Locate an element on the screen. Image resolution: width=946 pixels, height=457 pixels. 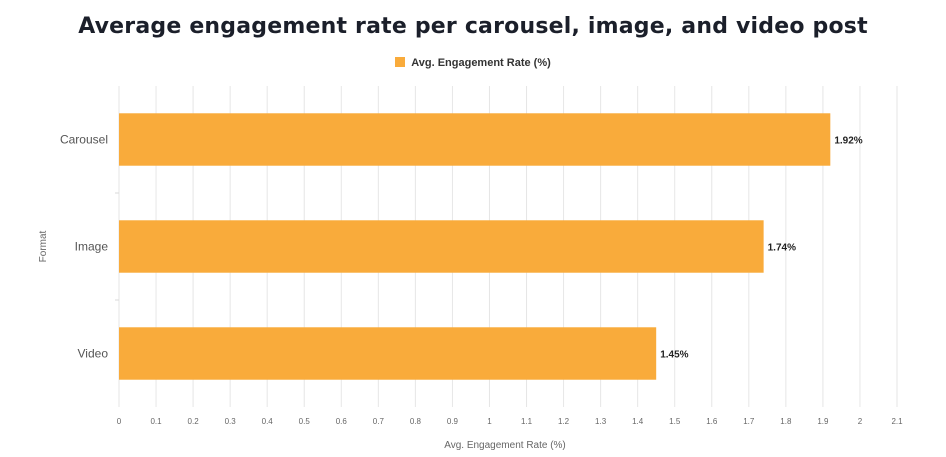
data-label: 1.45% is located at coordinates (674, 355).